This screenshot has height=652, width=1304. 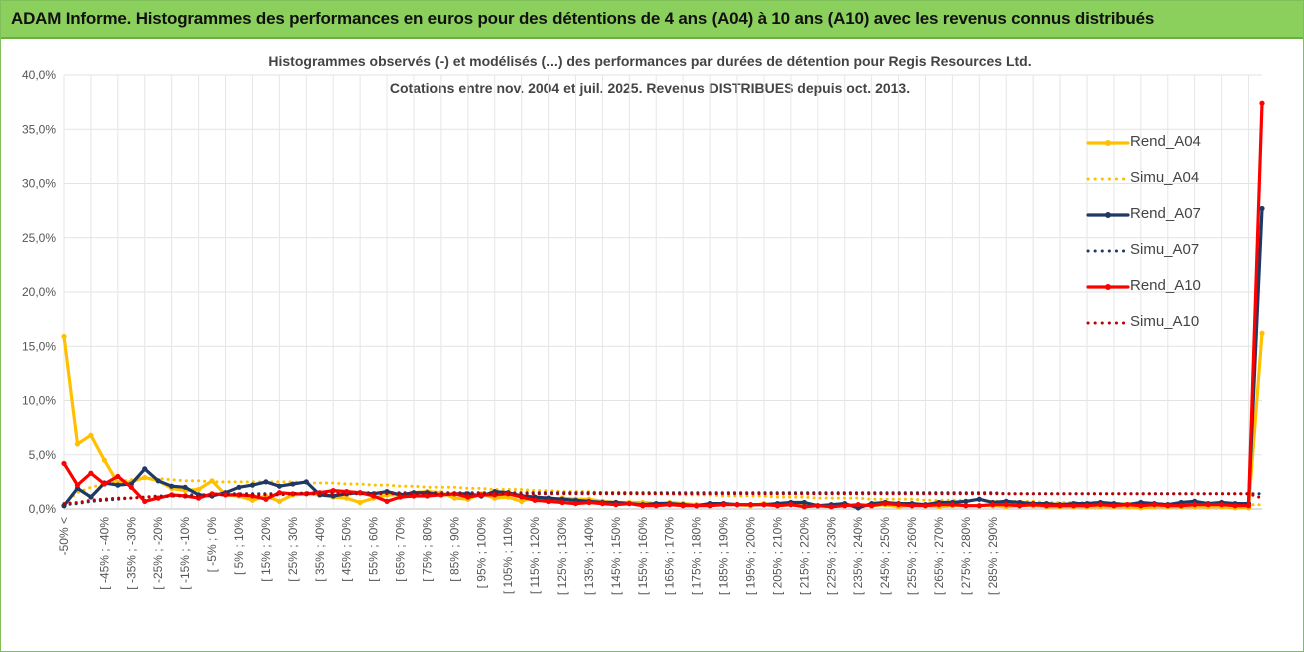 I want to click on x-tick-label: [ 75% ; 80%, so click(x=427, y=549).